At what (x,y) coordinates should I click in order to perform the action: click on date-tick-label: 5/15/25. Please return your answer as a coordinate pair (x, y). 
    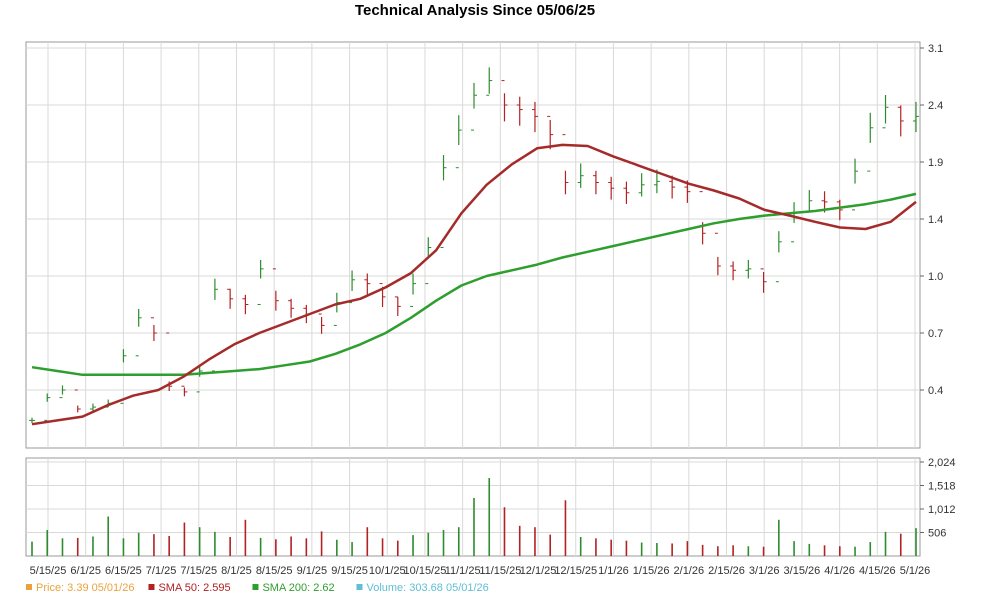
    Looking at the image, I should click on (48, 571).